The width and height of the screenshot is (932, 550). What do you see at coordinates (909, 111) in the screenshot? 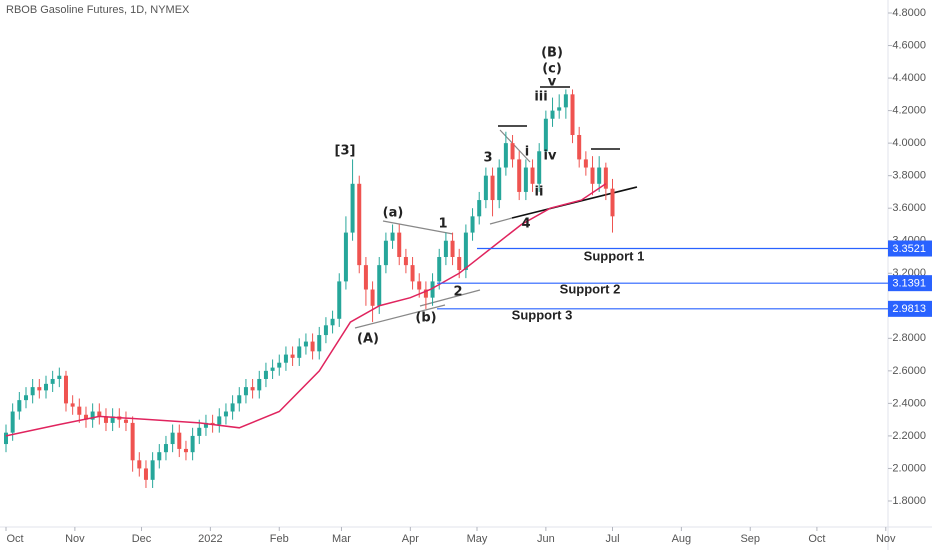
I see `y-tick-label: 4.2000` at bounding box center [909, 111].